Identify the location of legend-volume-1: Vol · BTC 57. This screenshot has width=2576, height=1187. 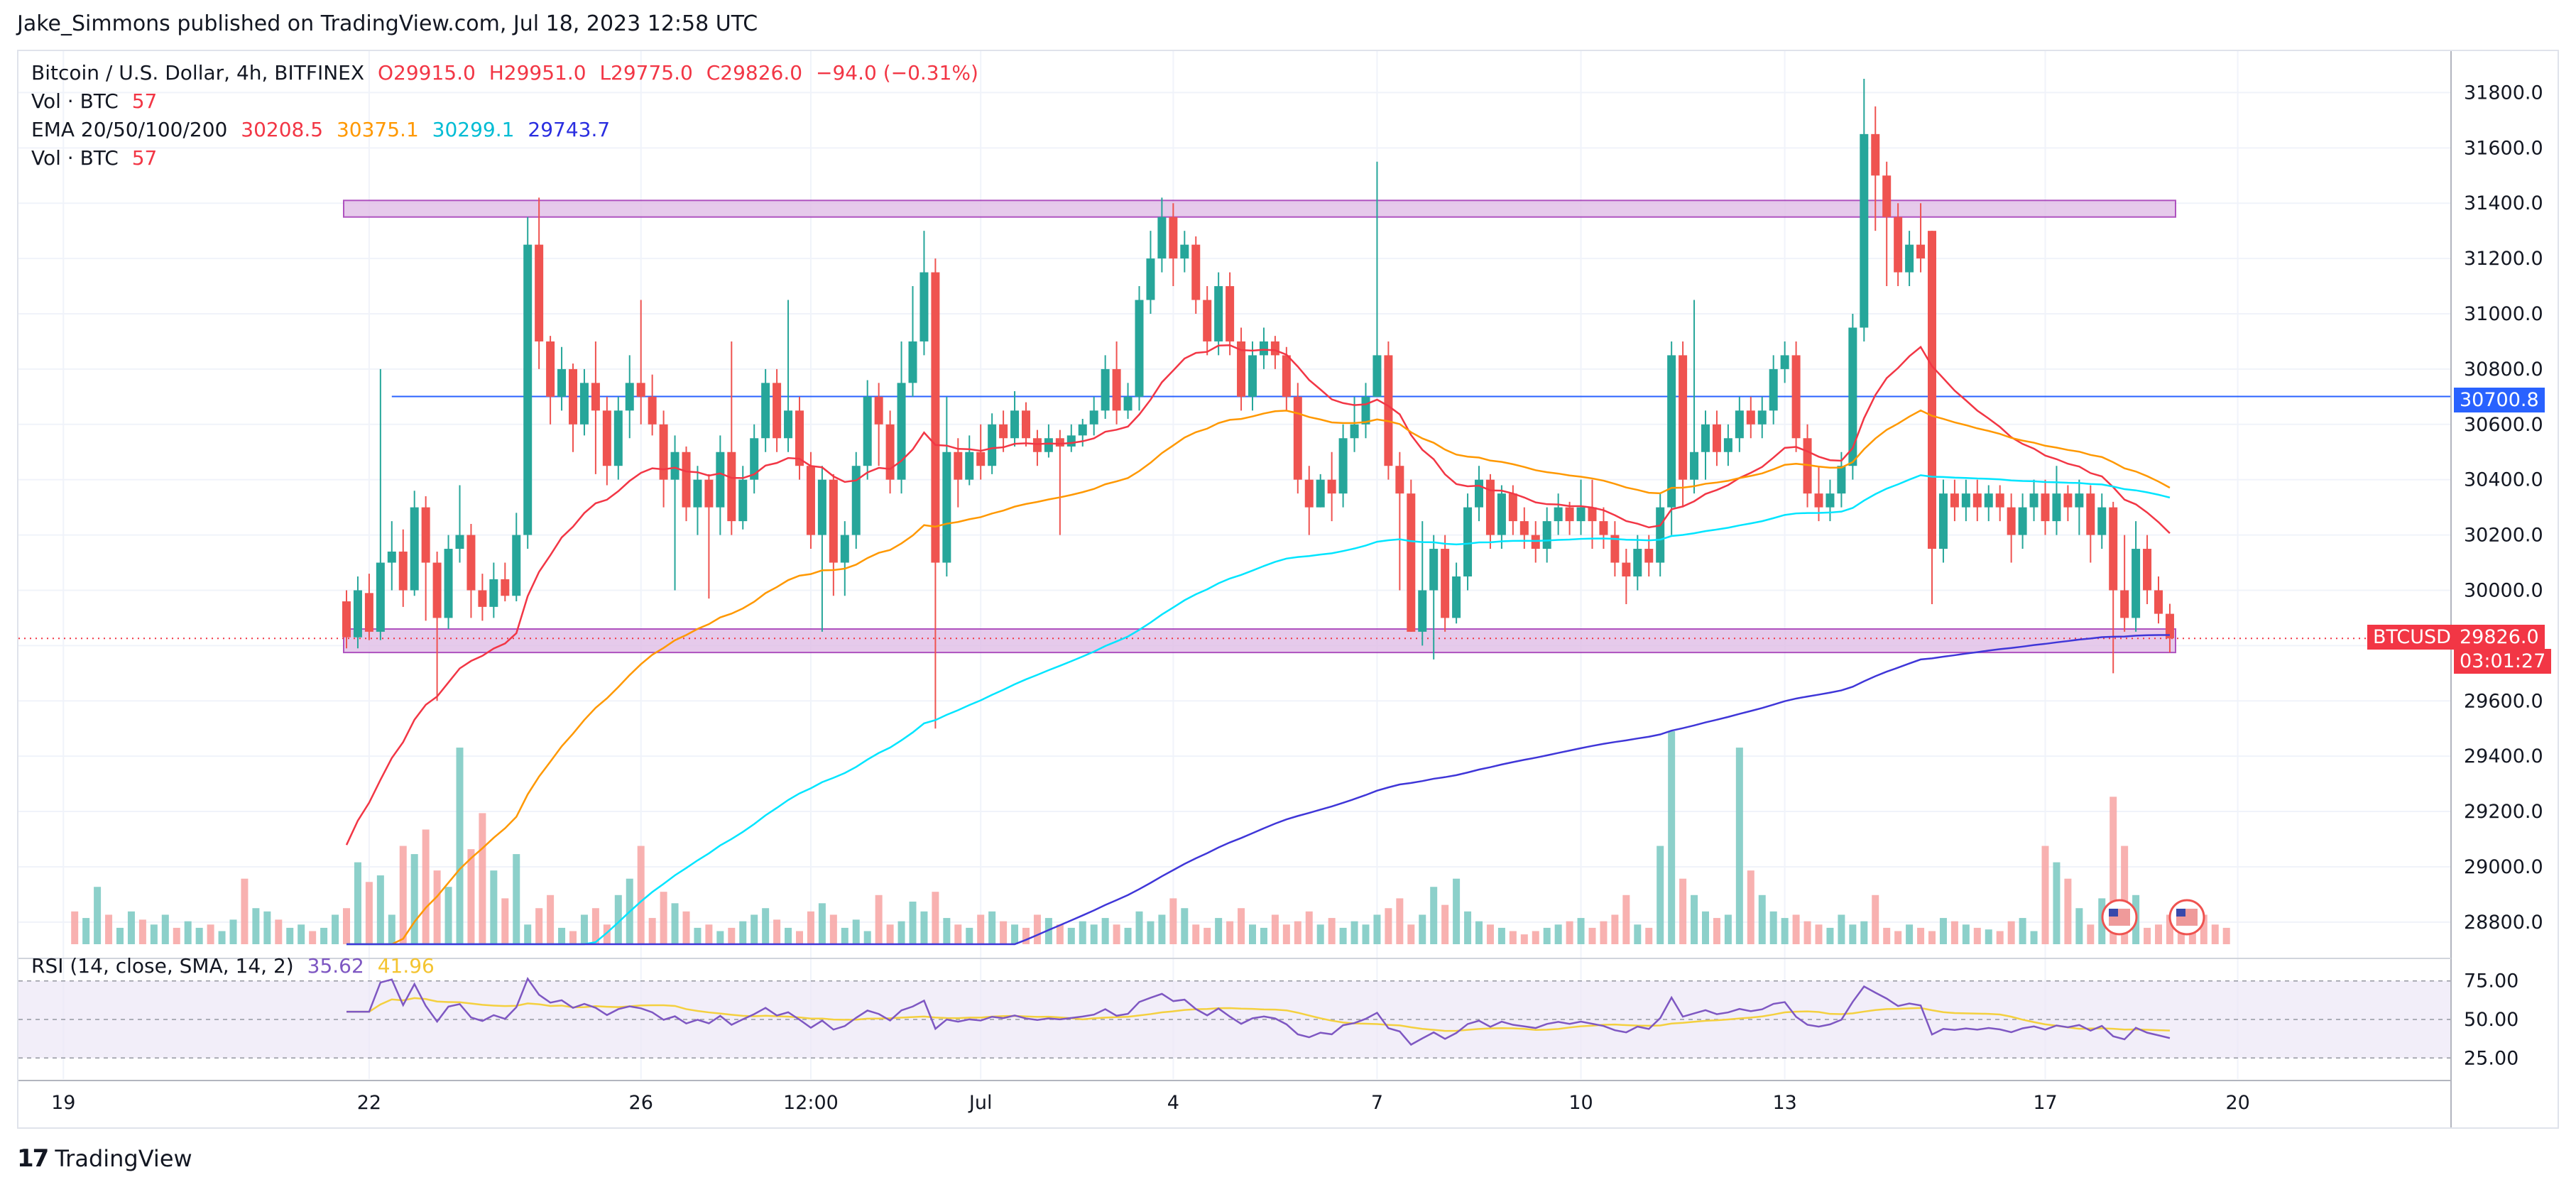
(97, 101).